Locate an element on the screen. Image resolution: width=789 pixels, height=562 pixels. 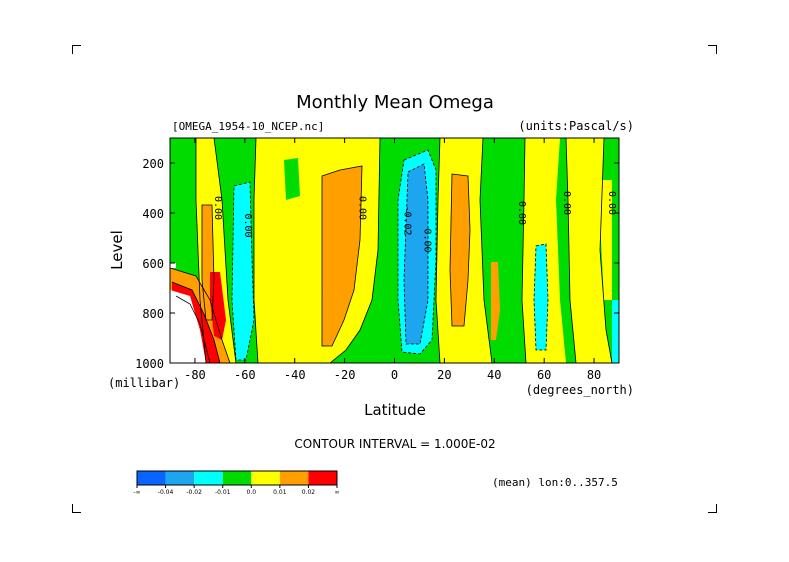
contour-value-labels: 0.00 0.00 0.00 -0.02 0.00 0.00 0.00 0.00 is located at coordinates (414, 222).